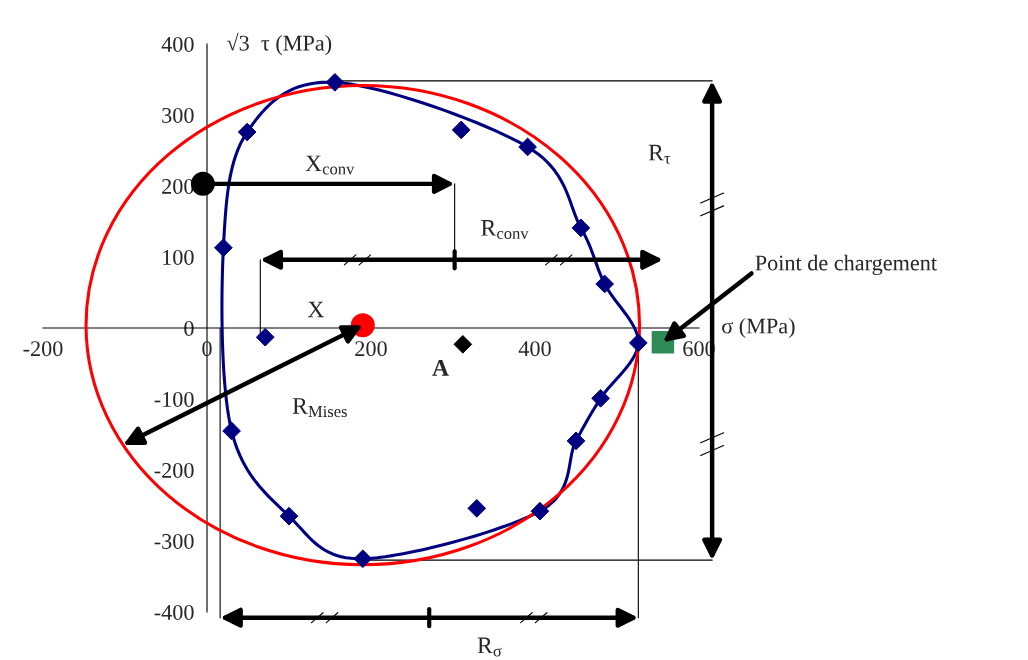 The width and height of the screenshot is (1028, 660). Describe the element at coordinates (659, 154) in the screenshot. I see `annotation: R$_{τ}$` at that location.